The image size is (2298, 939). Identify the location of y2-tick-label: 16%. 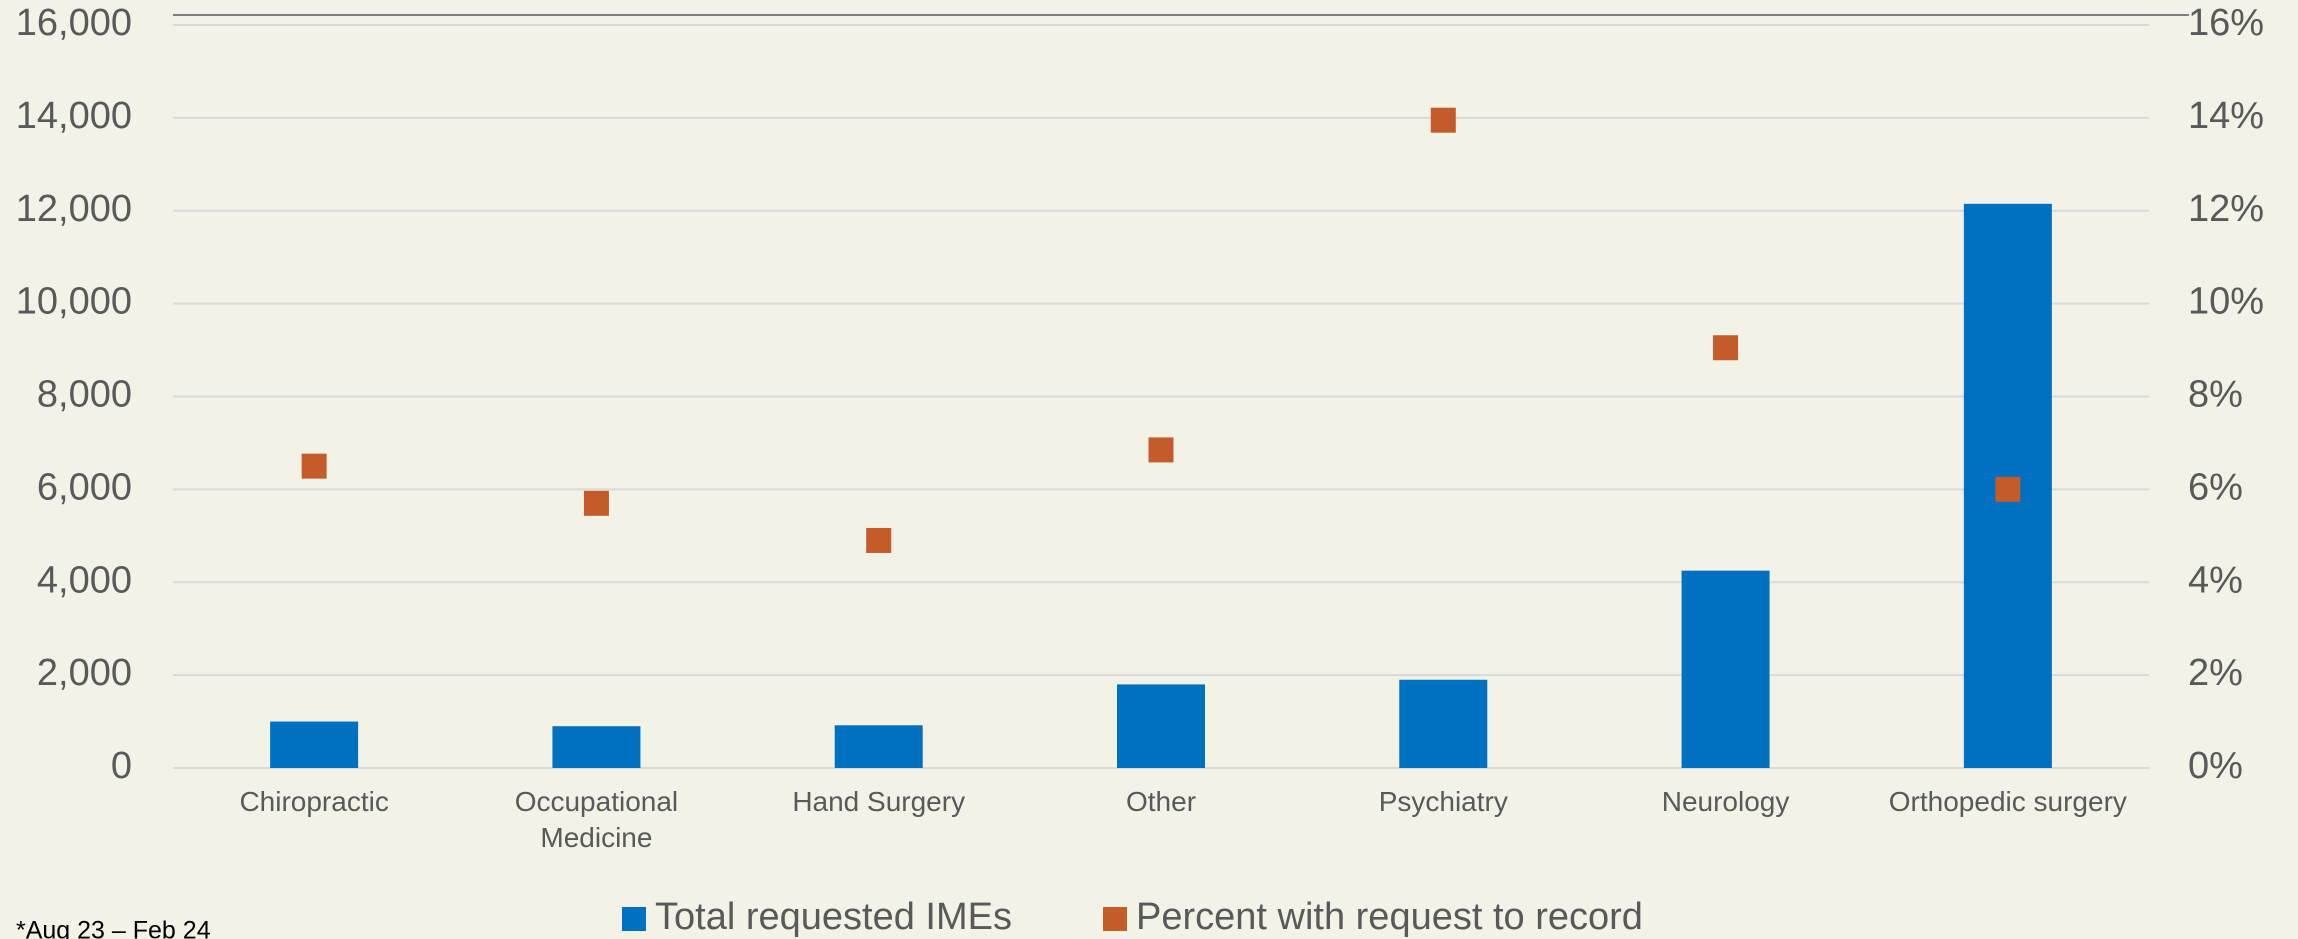
(2226, 23).